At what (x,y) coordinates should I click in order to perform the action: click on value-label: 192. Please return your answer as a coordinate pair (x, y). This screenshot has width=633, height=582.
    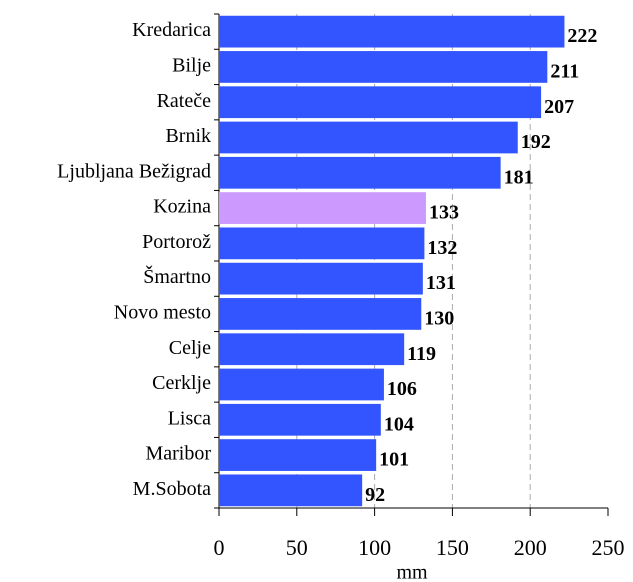
    Looking at the image, I should click on (536, 142).